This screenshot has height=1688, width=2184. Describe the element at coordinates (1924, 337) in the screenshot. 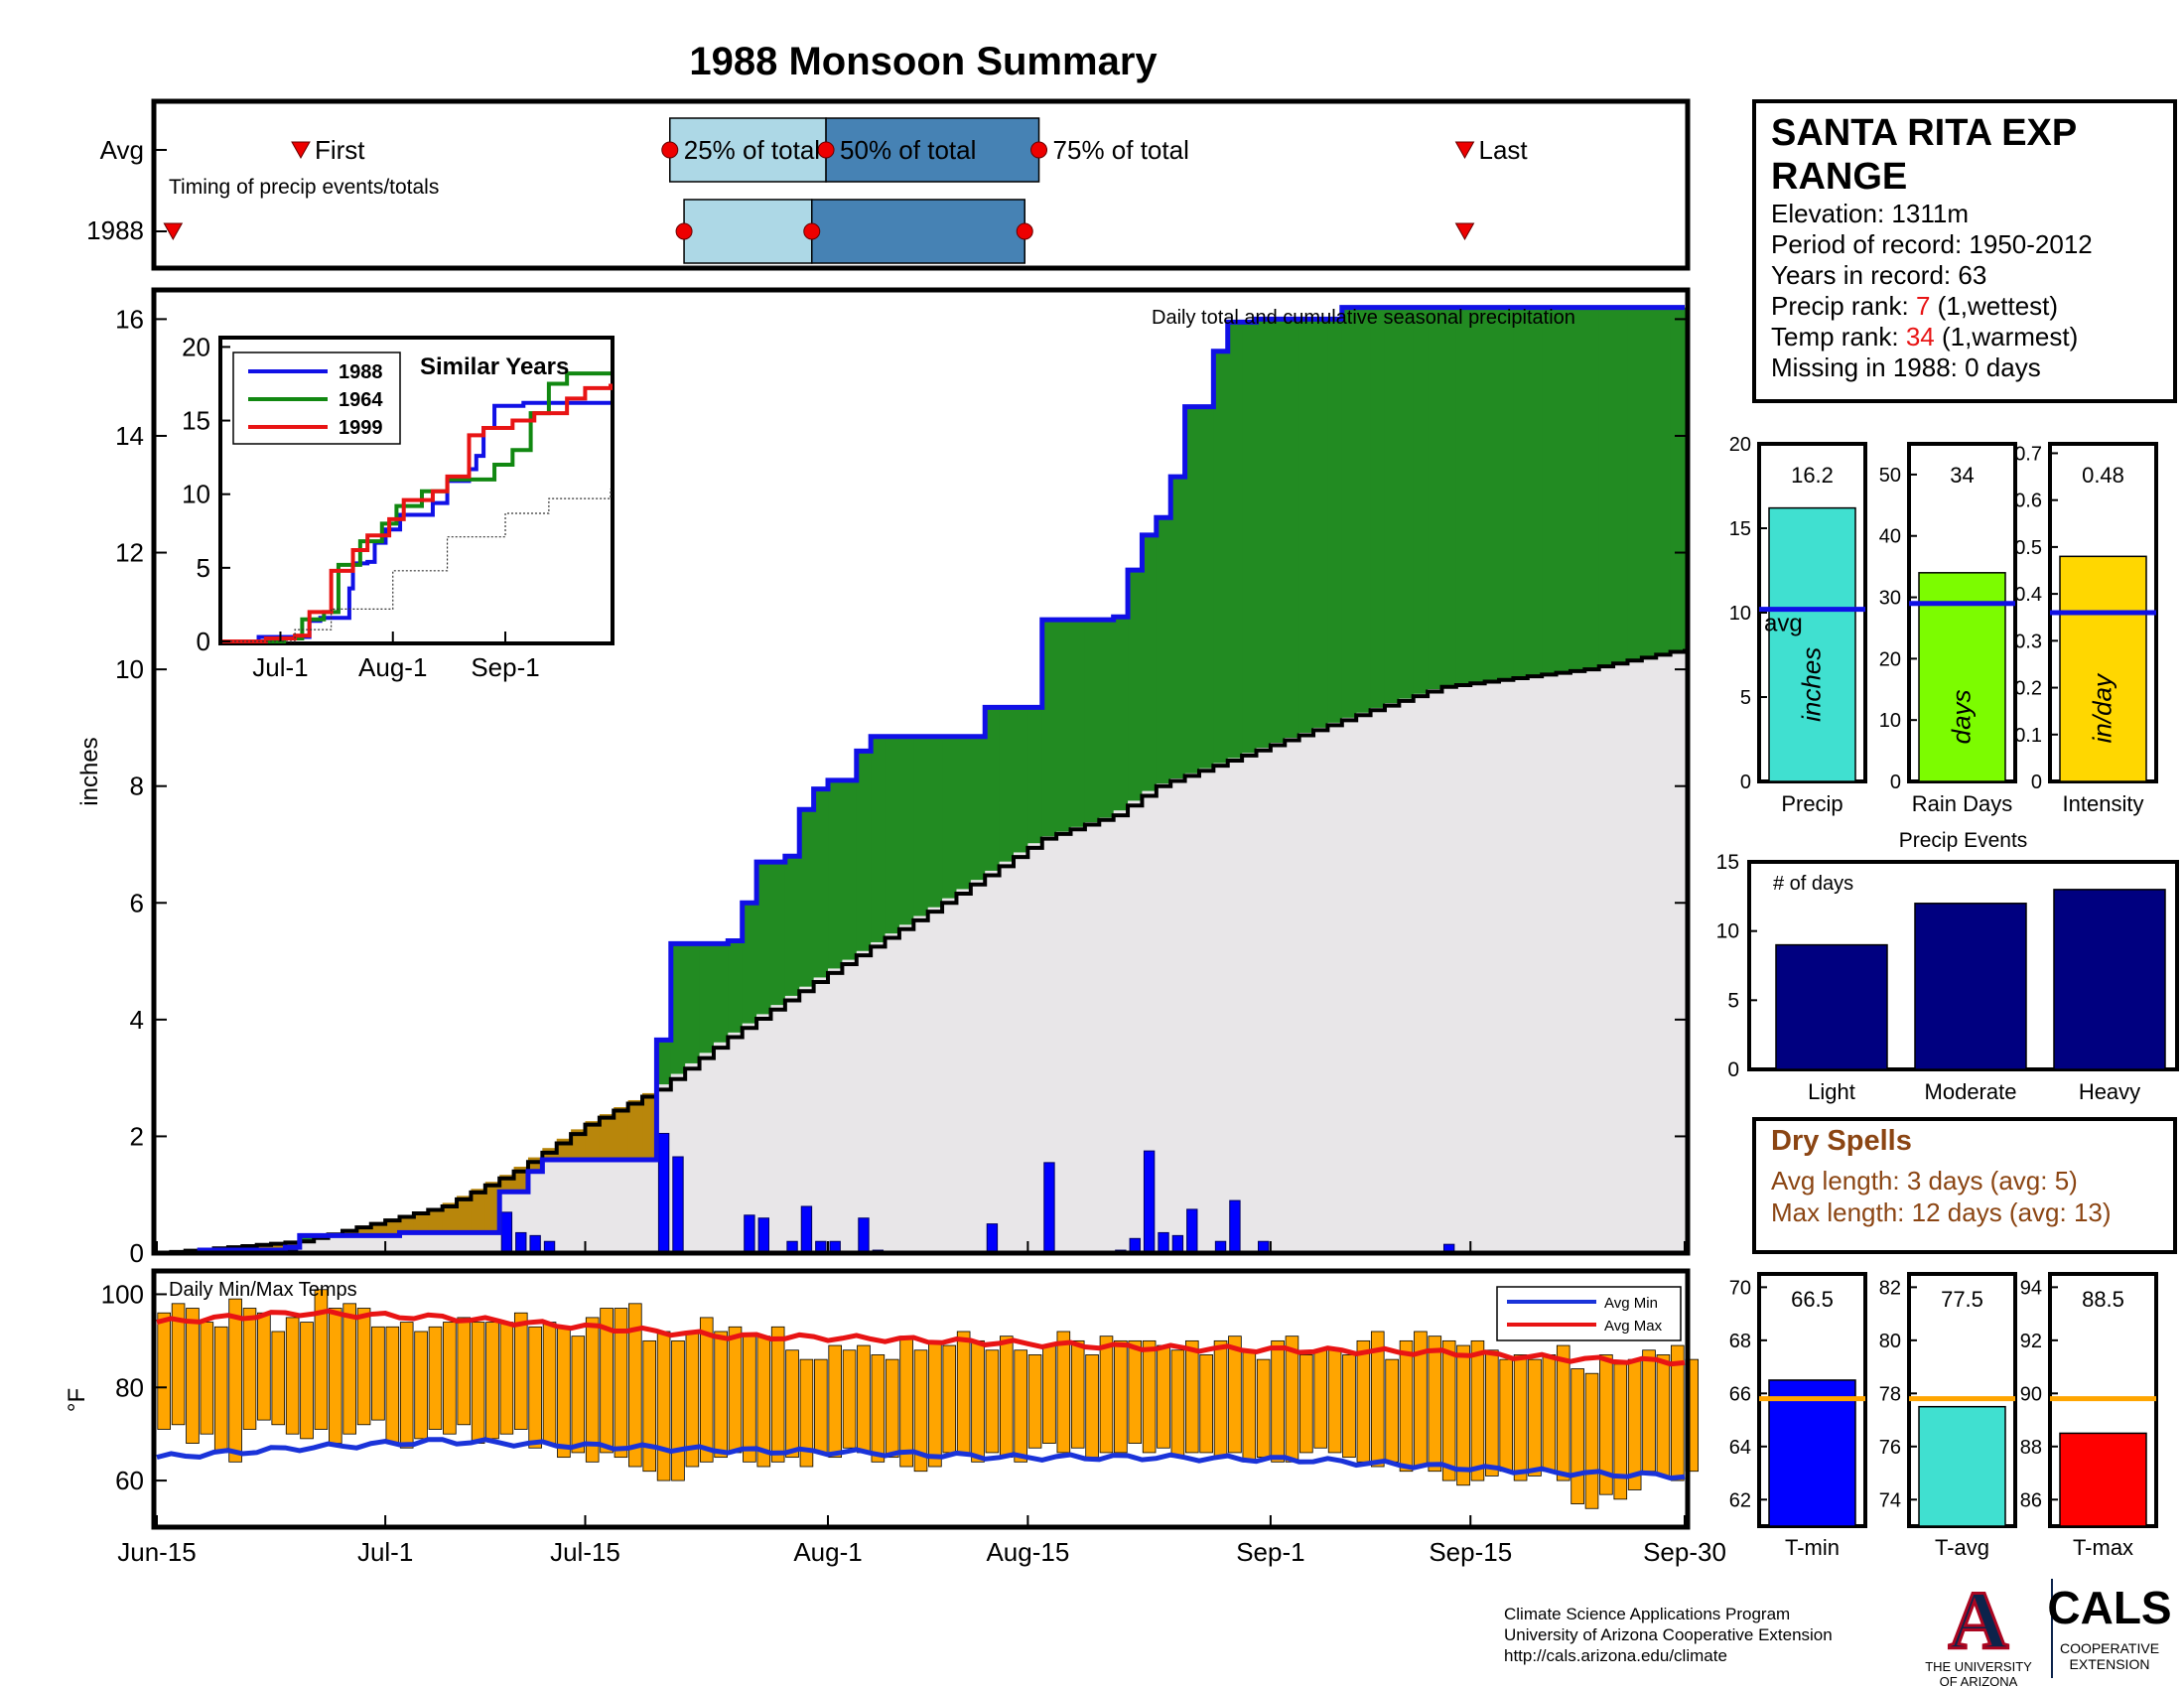

I see `station-temp-rank: Temp rank: 34 (1,warmest)` at that location.